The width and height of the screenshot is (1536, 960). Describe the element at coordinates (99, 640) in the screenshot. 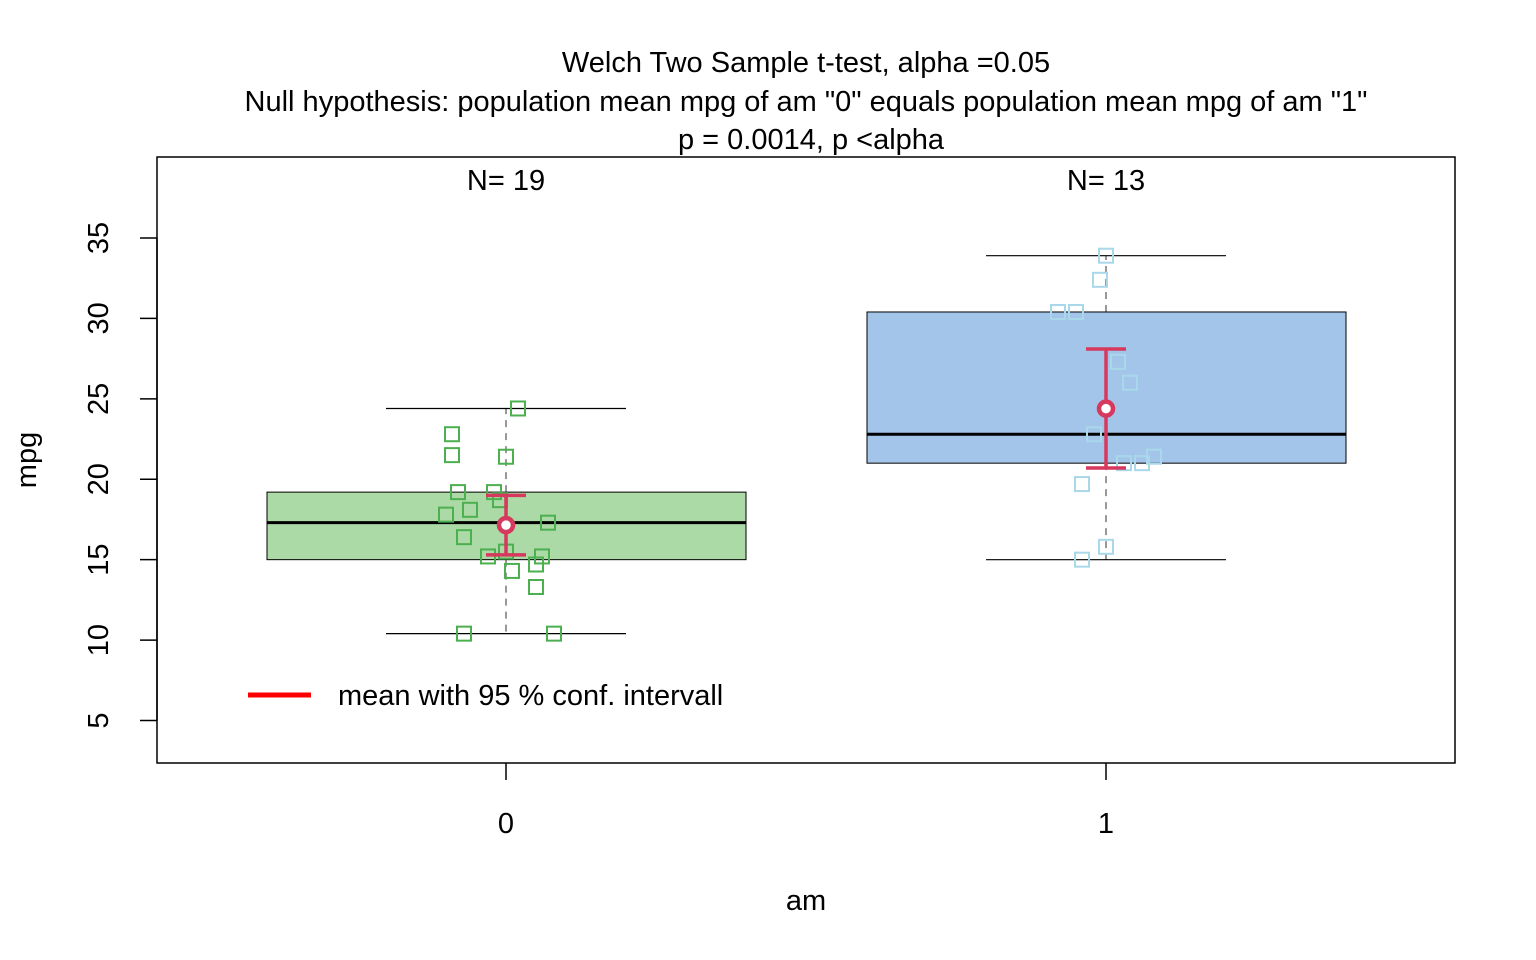

I see `y-tick-label: 10` at that location.